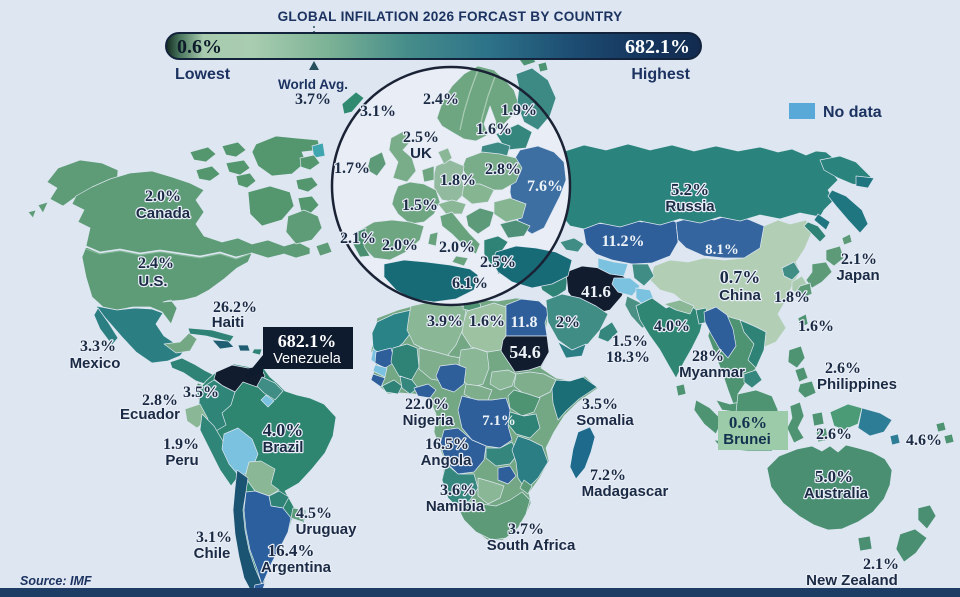 The height and width of the screenshot is (597, 960). I want to click on svg-text: 5.0%, so click(834, 476).